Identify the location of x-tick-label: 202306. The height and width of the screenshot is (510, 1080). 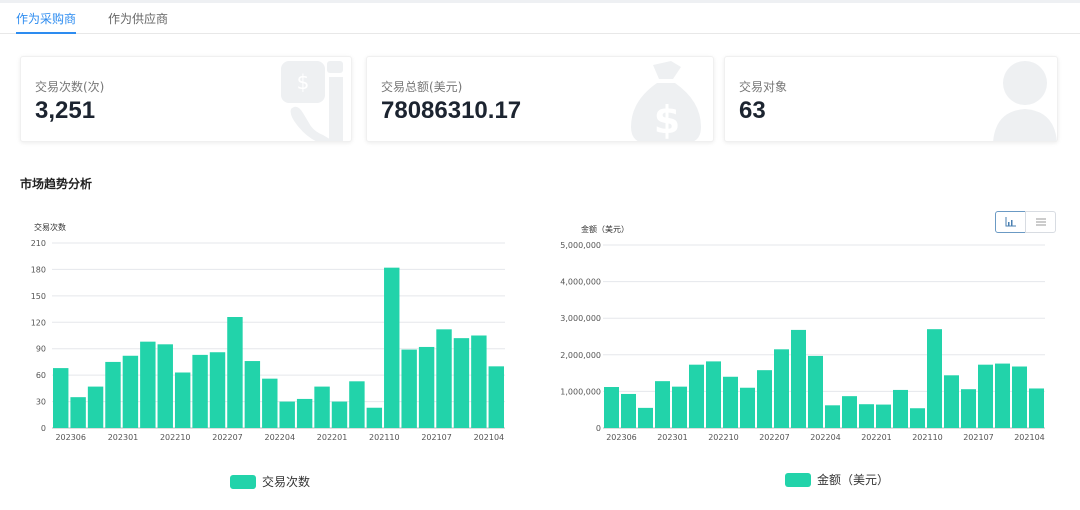
(621, 437).